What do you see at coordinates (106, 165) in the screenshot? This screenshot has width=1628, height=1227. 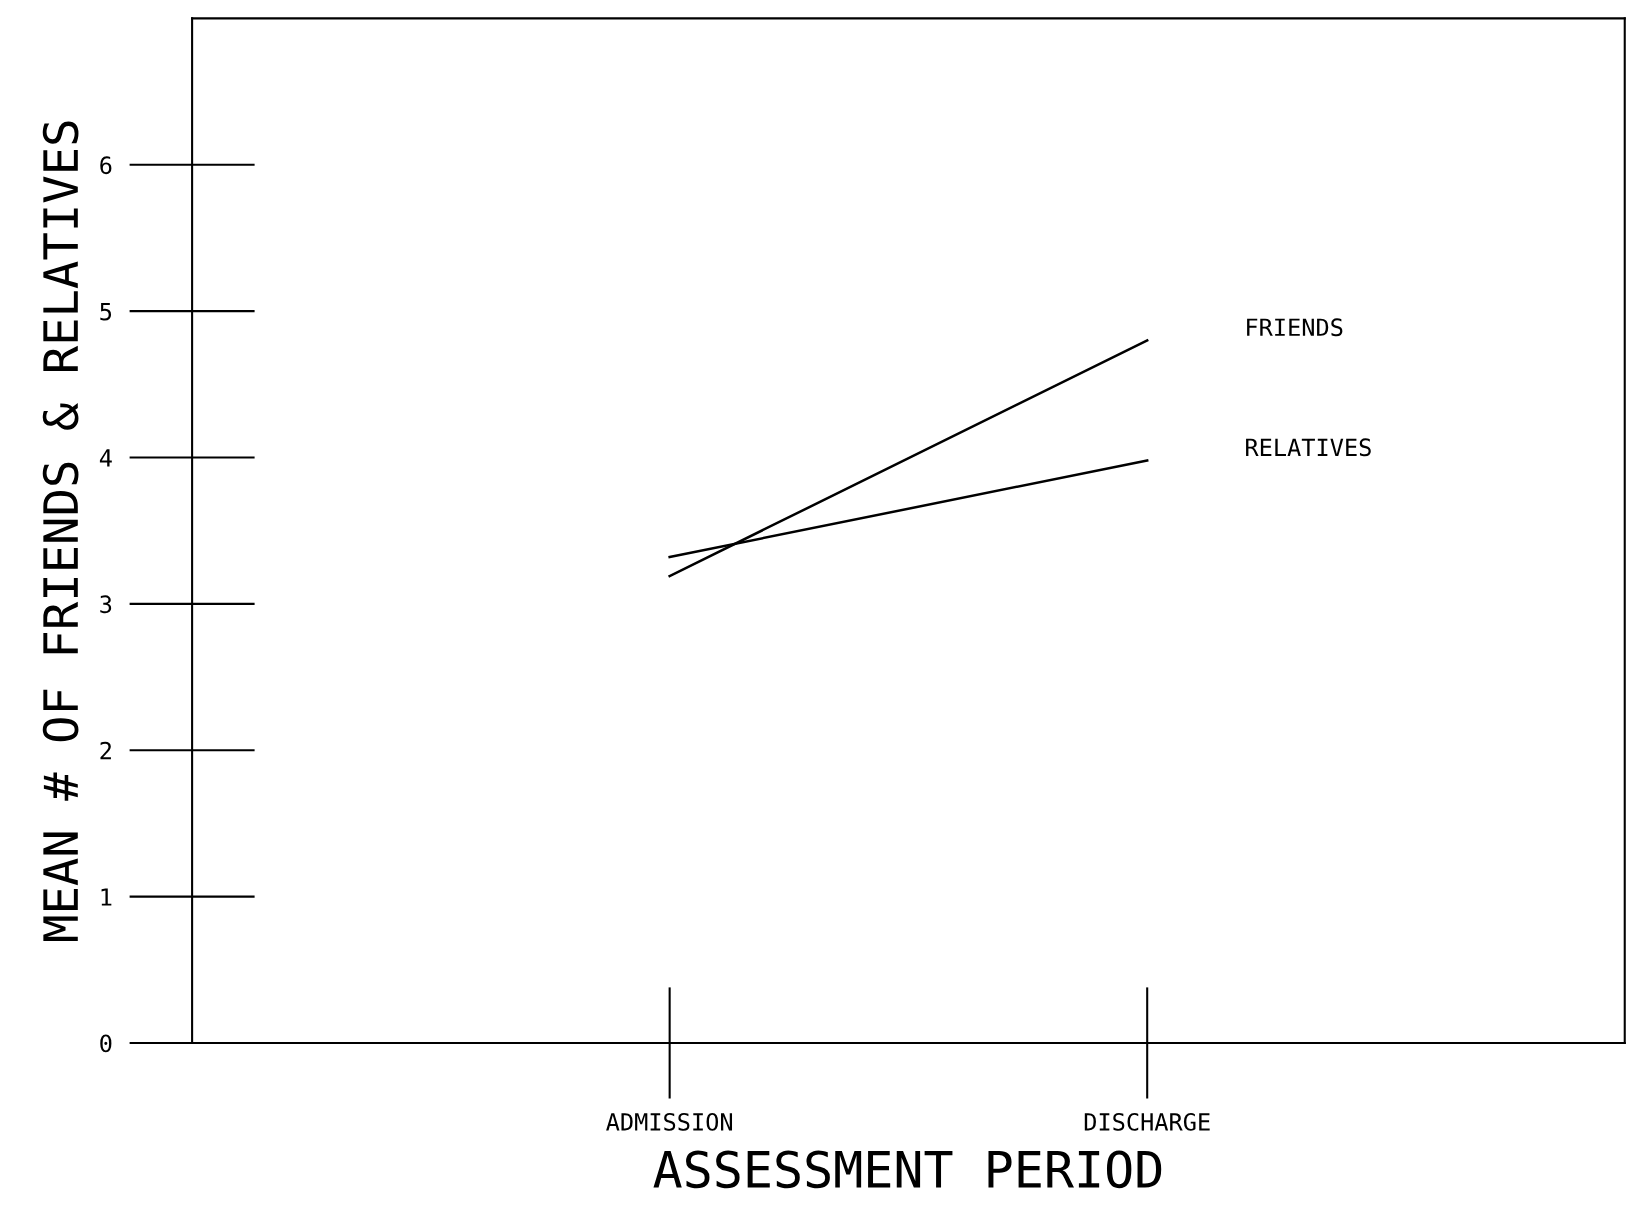 I see `y-tick-label: 6` at bounding box center [106, 165].